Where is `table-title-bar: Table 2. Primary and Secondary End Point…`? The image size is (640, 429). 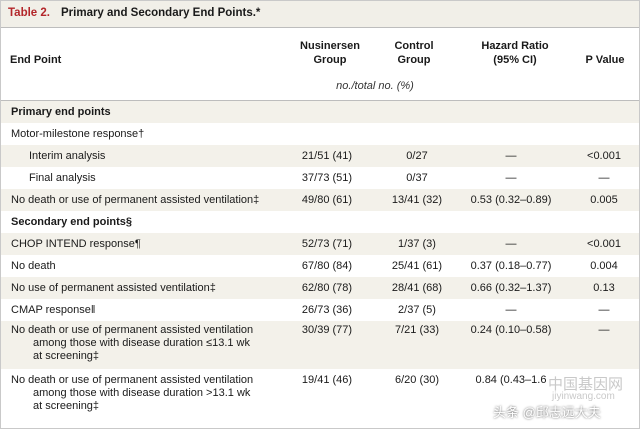
table-title-bar: Table 2. Primary and Secondary End Point… is located at coordinates (320, 14).